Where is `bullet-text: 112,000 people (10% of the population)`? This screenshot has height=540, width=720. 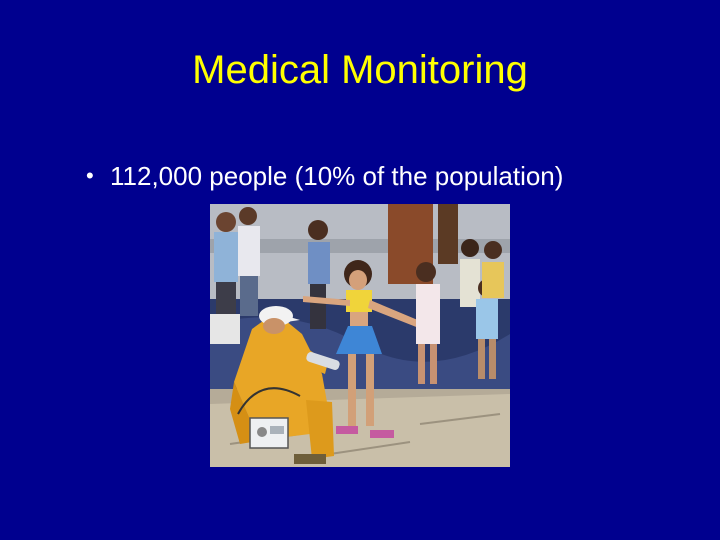 bullet-text: 112,000 people (10% of the population) is located at coordinates (337, 176).